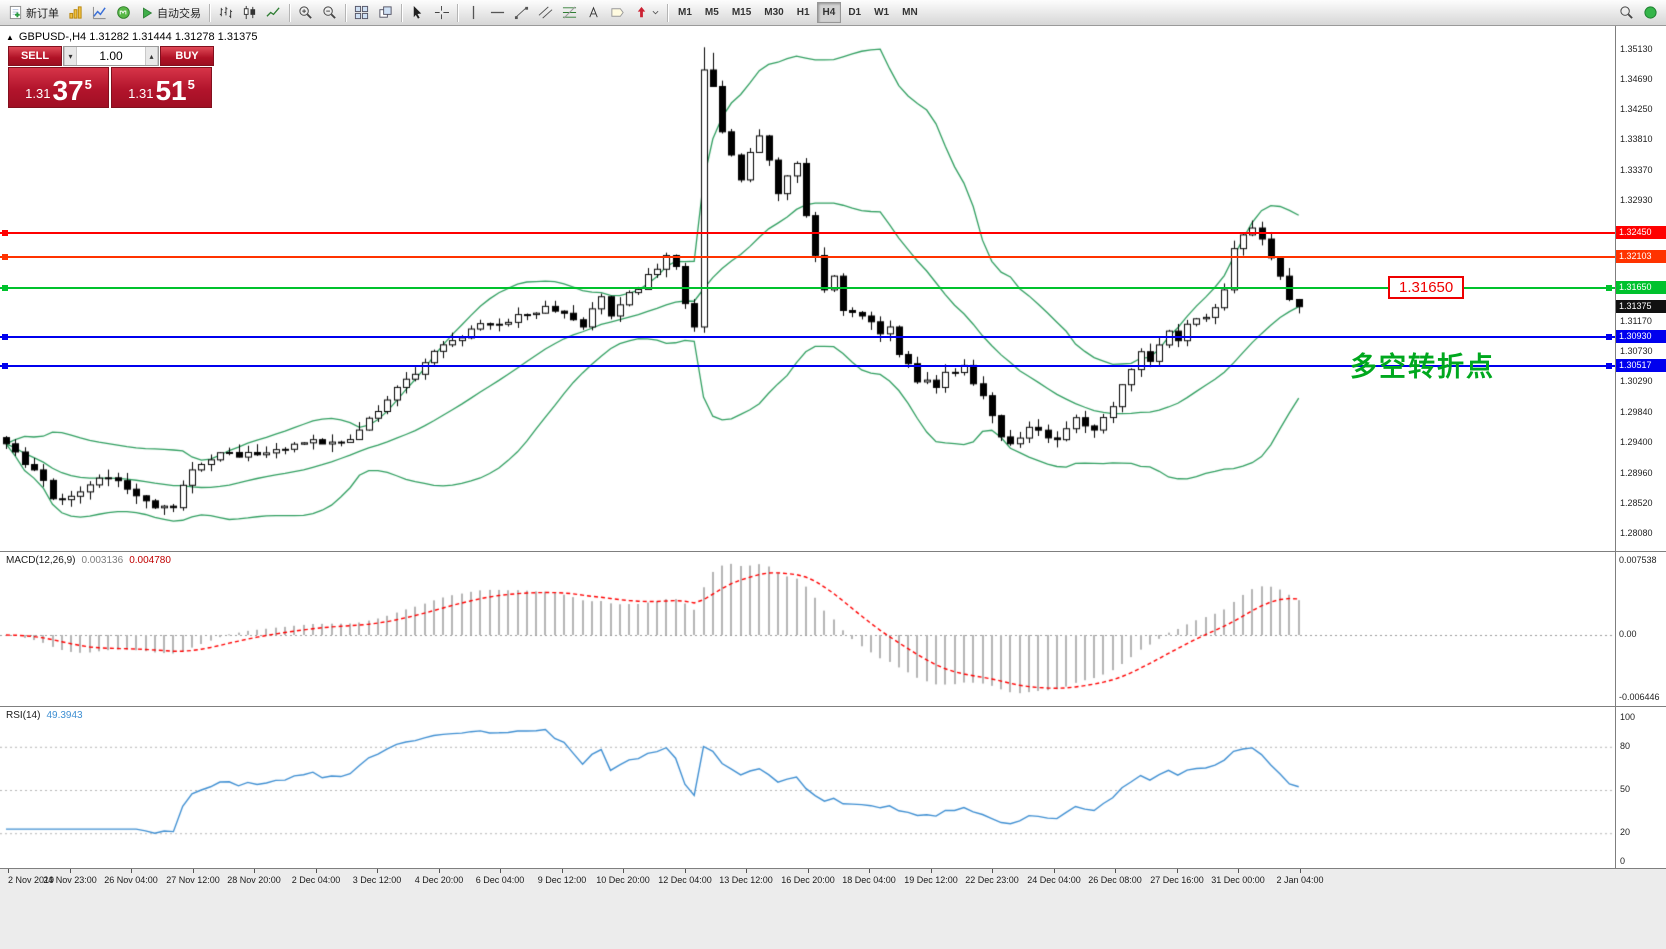  Describe the element at coordinates (829, 12) in the screenshot. I see `timeframe-h4-button: H4` at that location.